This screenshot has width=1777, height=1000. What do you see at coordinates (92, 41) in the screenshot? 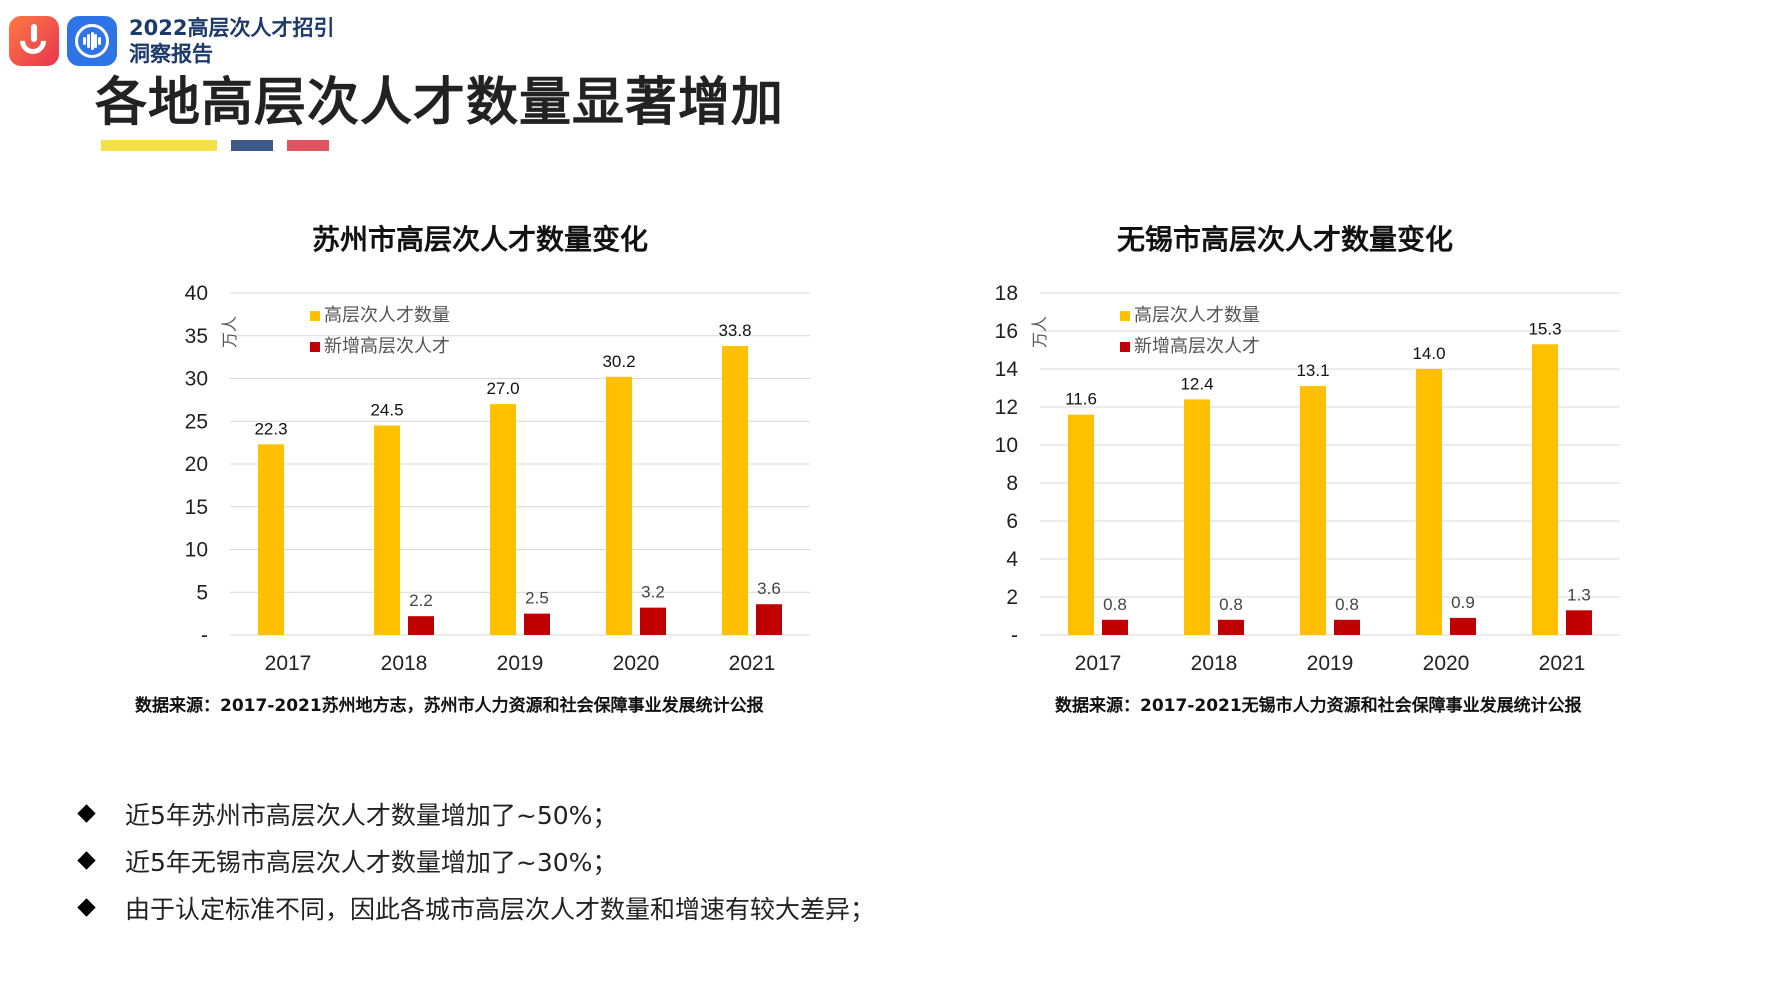
I see `voice-logo-icon` at bounding box center [92, 41].